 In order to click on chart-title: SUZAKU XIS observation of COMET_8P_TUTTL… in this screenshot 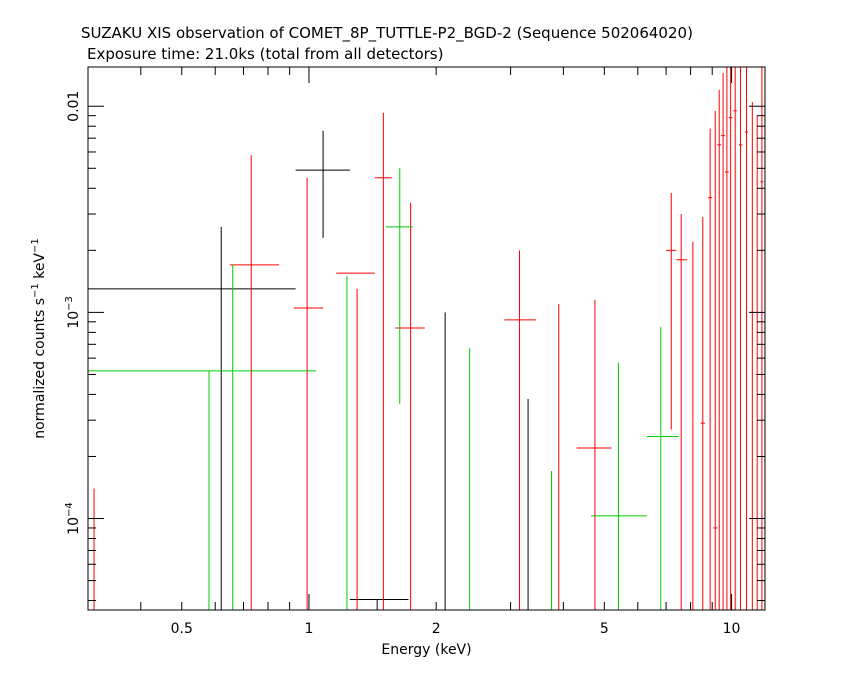, I will do `click(387, 33)`.